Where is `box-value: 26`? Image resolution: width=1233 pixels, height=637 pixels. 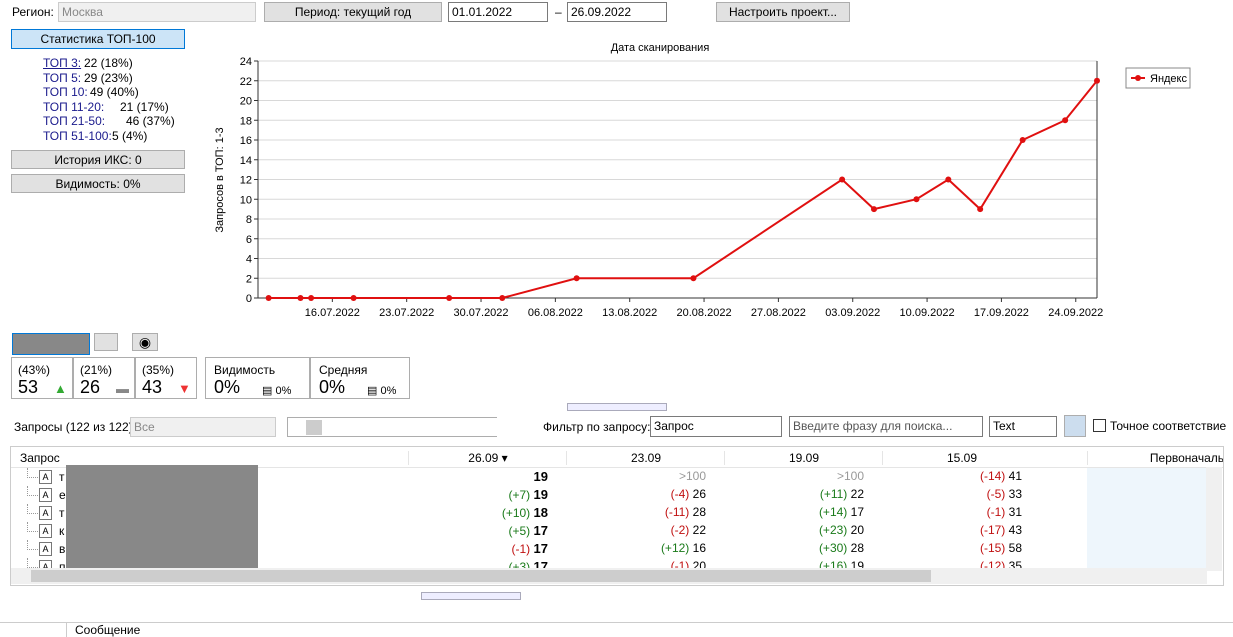 box-value: 26 is located at coordinates (90, 387).